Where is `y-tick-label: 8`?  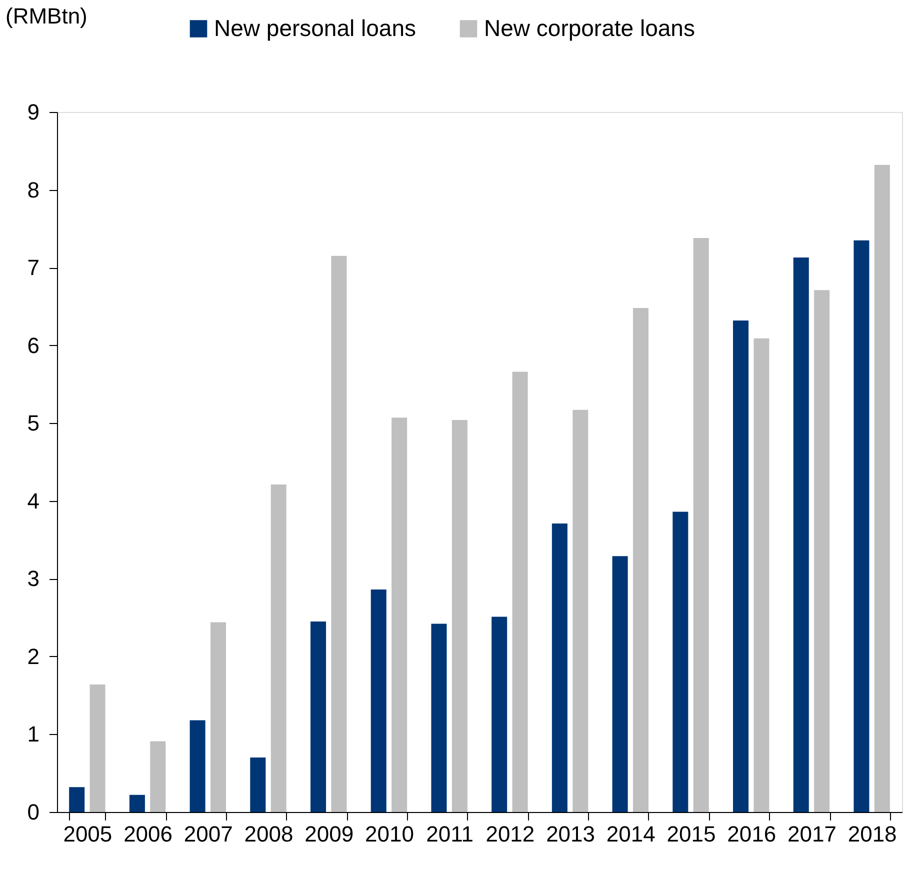 y-tick-label: 8 is located at coordinates (33, 189).